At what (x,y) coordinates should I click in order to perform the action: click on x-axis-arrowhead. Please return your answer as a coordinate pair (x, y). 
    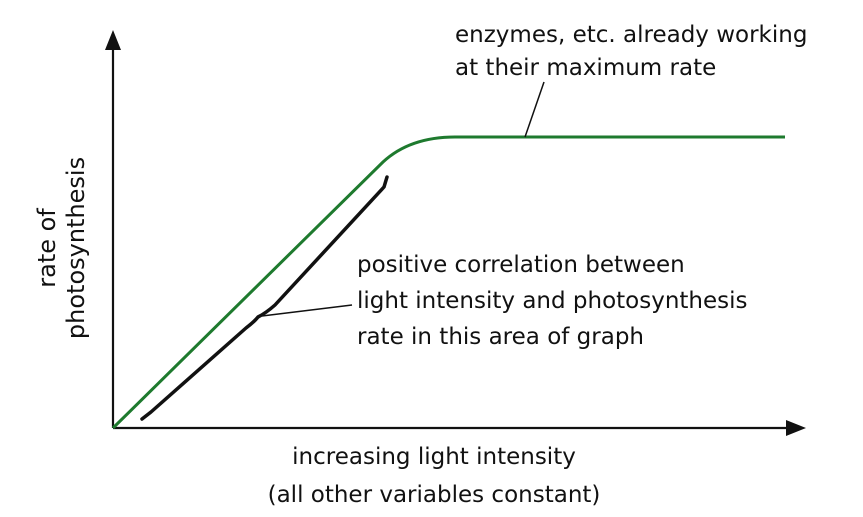
    Looking at the image, I should click on (796, 428).